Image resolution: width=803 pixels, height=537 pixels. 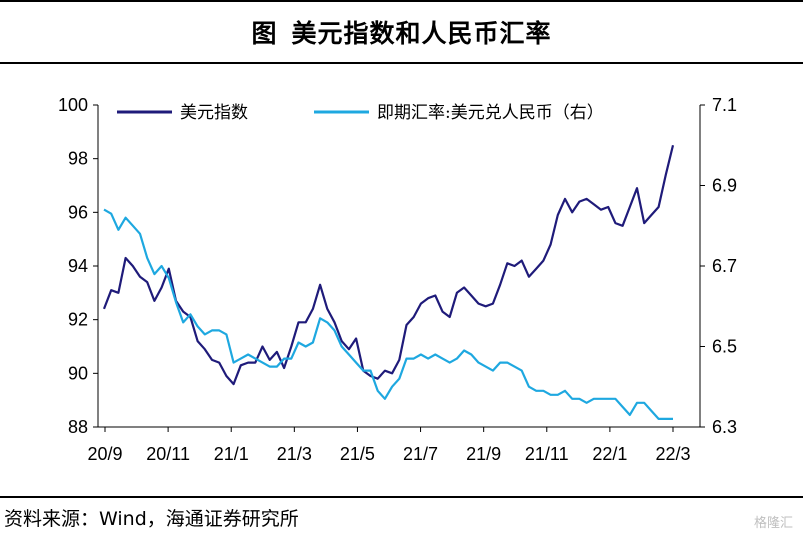 What do you see at coordinates (420, 454) in the screenshot?
I see `x-tick-label: 21/7` at bounding box center [420, 454].